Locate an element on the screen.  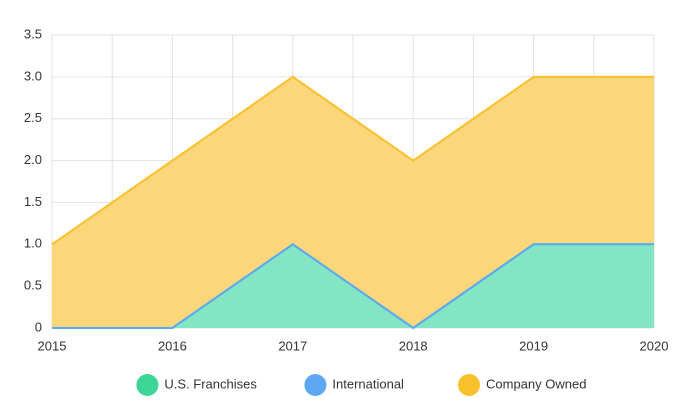
x-tick-label: 2019 is located at coordinates (533, 345).